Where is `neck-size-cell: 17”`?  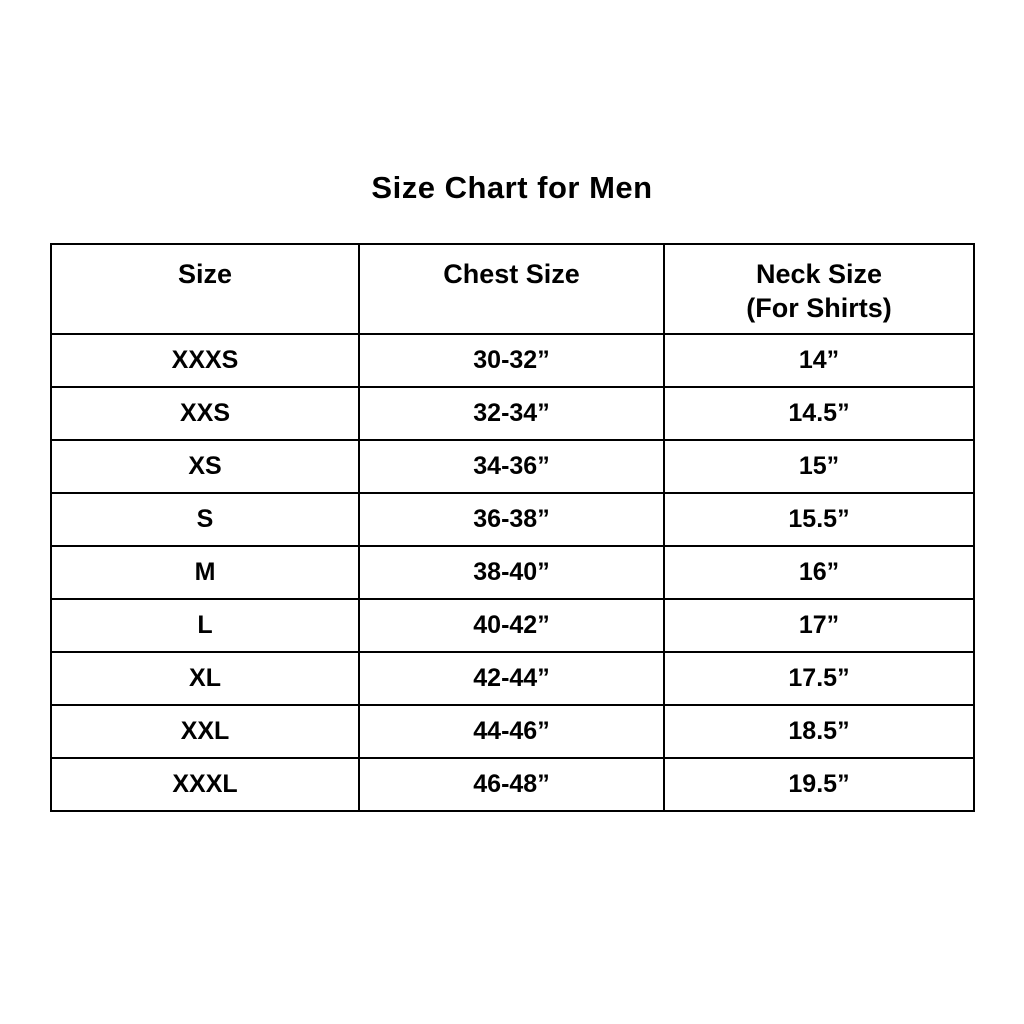
neck-size-cell: 17” is located at coordinates (819, 625).